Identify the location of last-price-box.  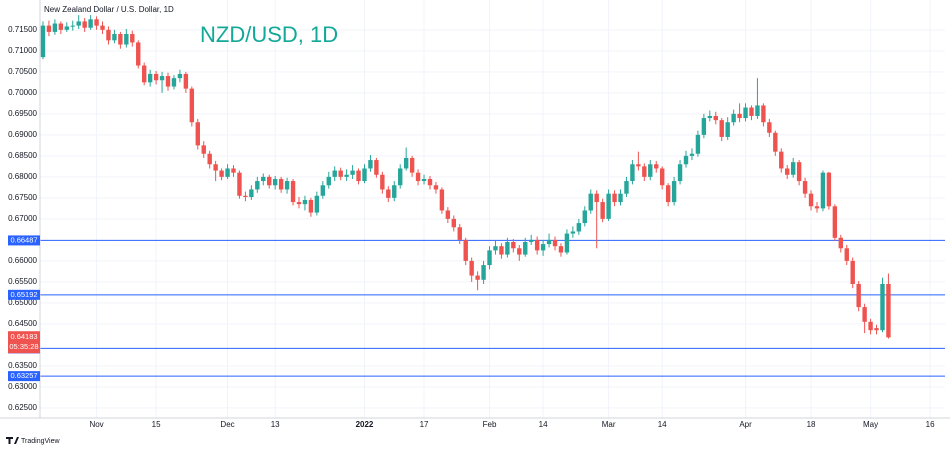
(24, 342).